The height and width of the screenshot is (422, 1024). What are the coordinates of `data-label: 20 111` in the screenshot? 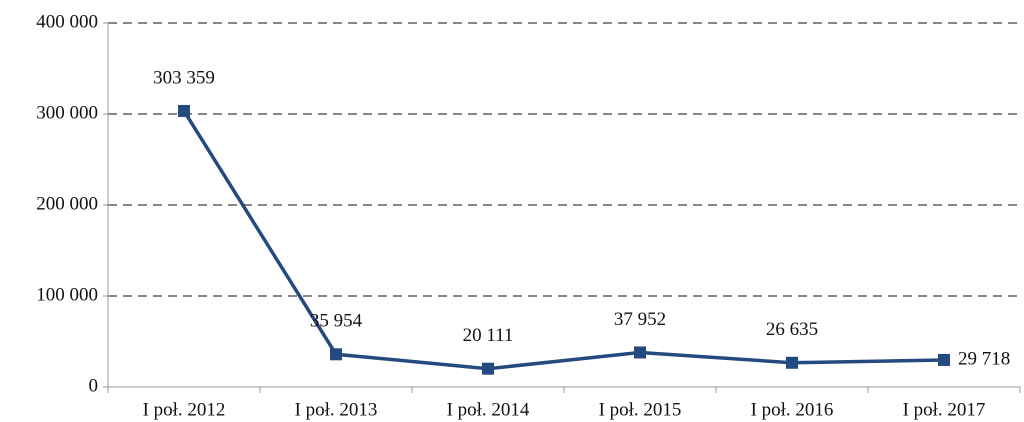 It's located at (488, 335).